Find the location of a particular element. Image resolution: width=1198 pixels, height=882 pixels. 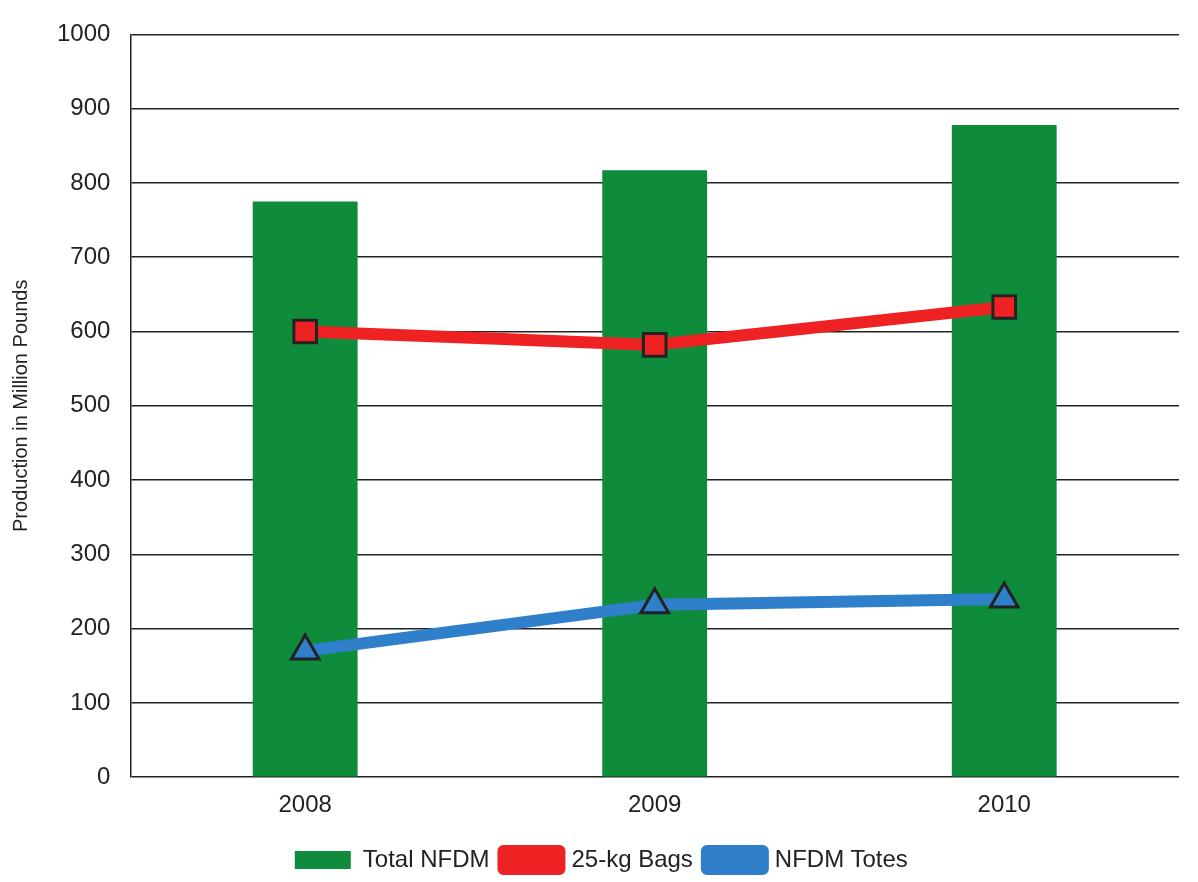

legend-label: 25-kg Bags is located at coordinates (632, 858).